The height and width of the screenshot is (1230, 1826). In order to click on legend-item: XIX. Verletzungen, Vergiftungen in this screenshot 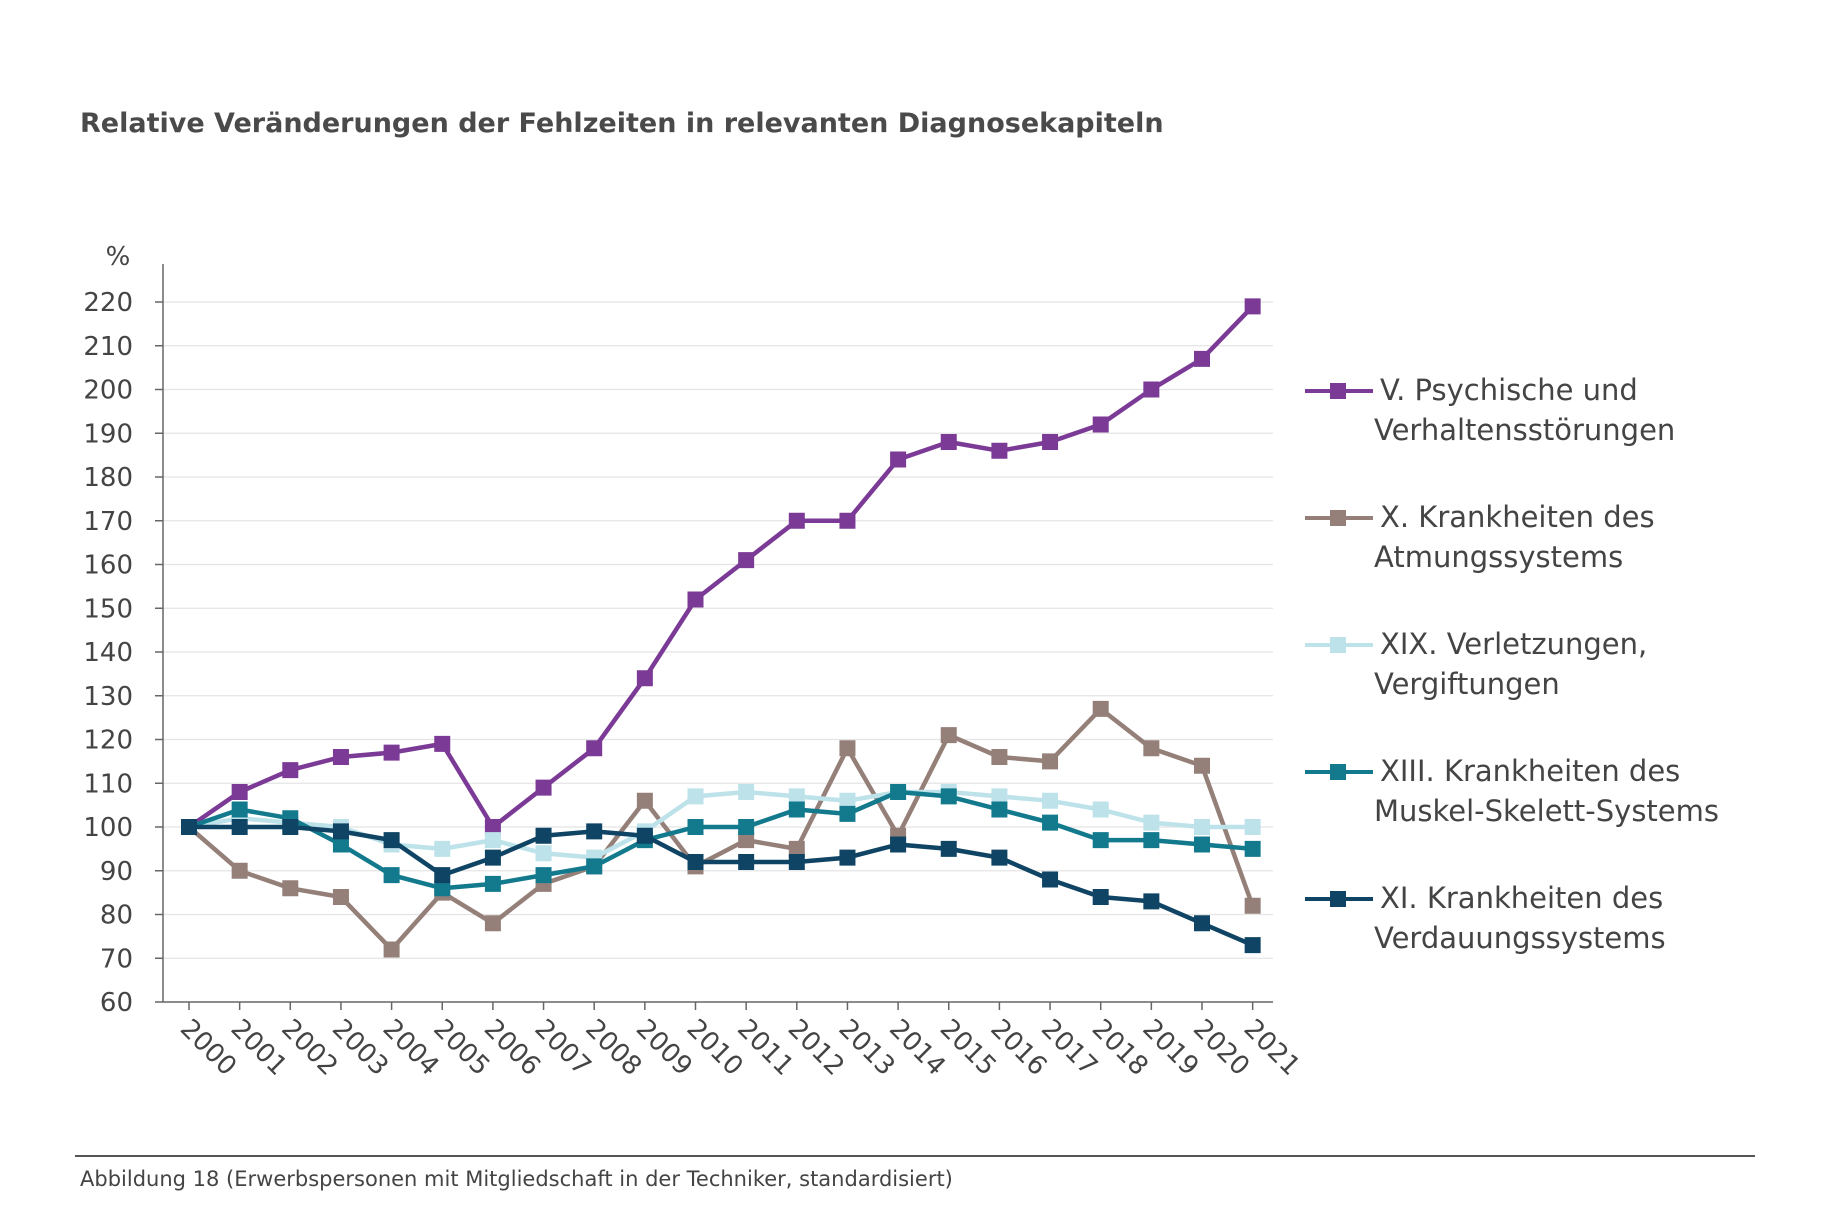, I will do `click(1555, 687)`.